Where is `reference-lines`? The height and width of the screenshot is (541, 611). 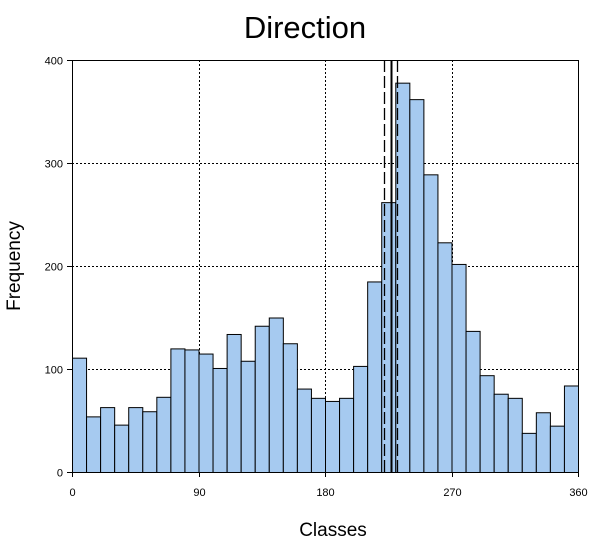 reference-lines is located at coordinates (391, 266).